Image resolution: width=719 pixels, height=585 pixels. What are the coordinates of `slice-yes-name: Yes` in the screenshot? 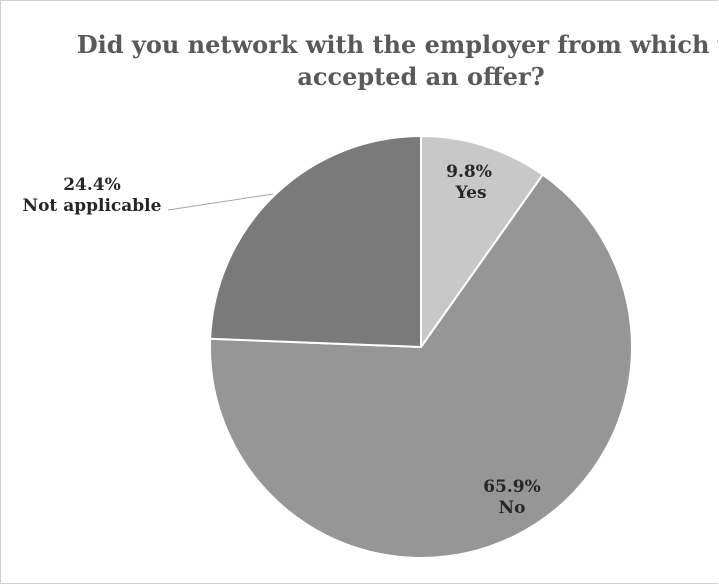 It's located at (470, 193).